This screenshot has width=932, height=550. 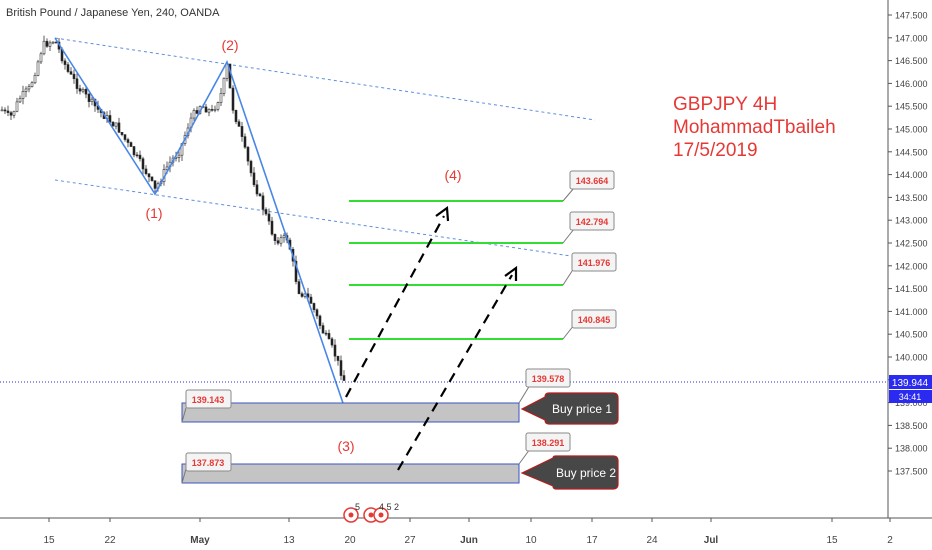 I want to click on y-tick-label: 143.500, so click(x=911, y=198).